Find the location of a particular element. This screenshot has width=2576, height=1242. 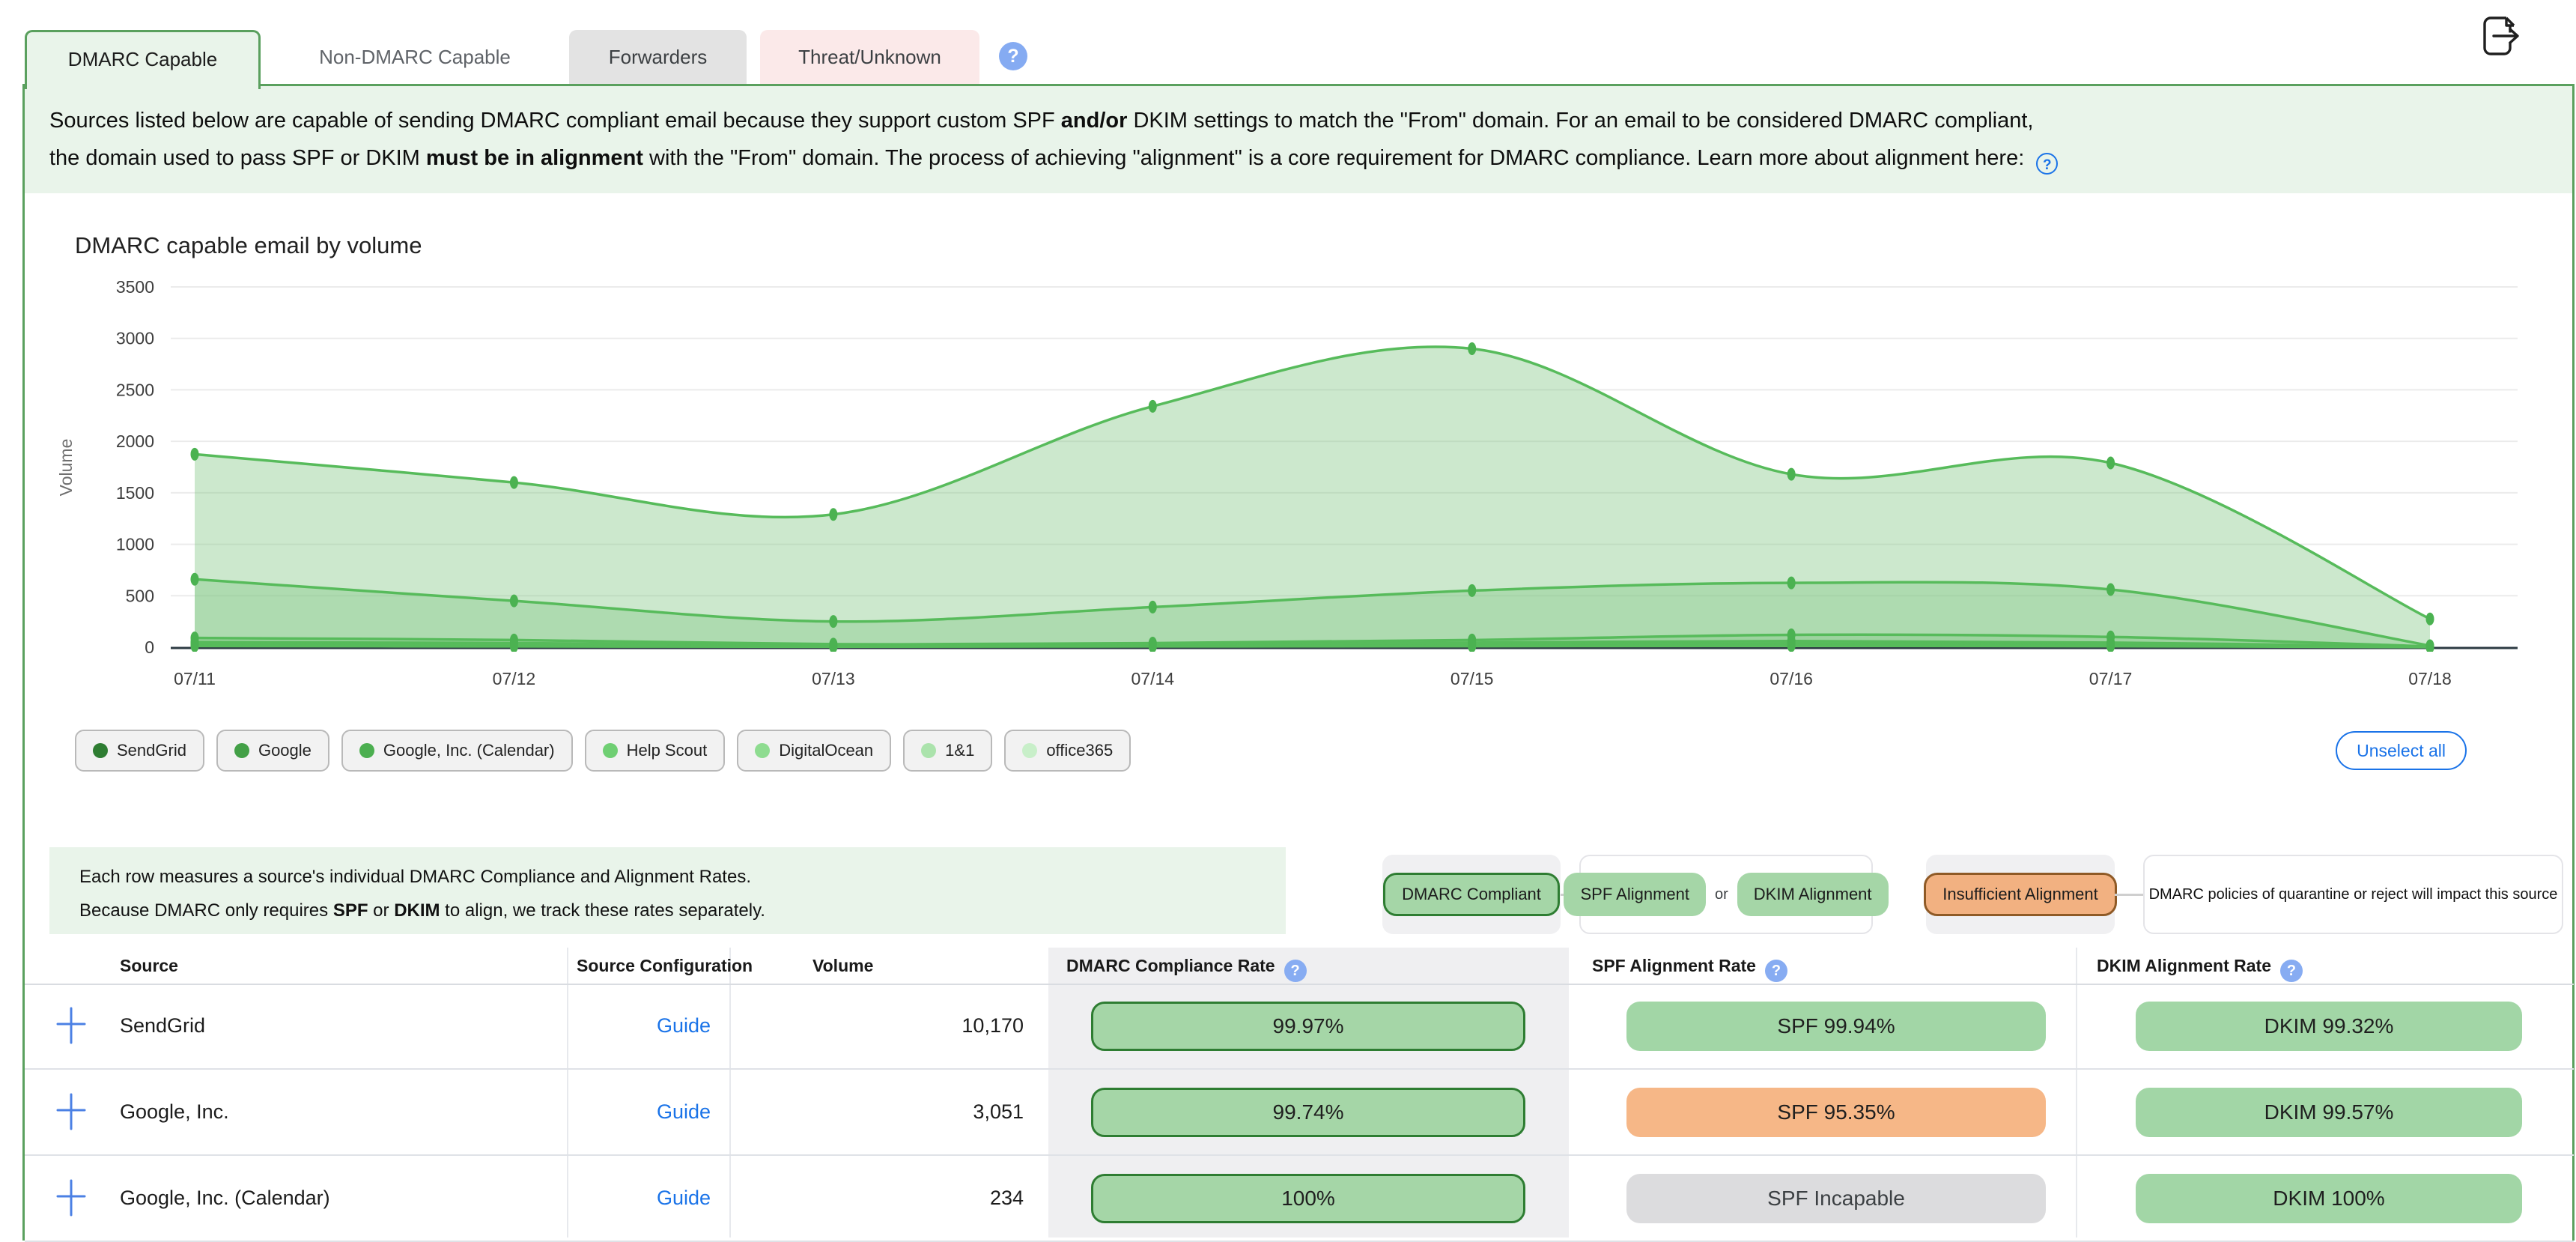

text-segment: and/or is located at coordinates (1094, 121).